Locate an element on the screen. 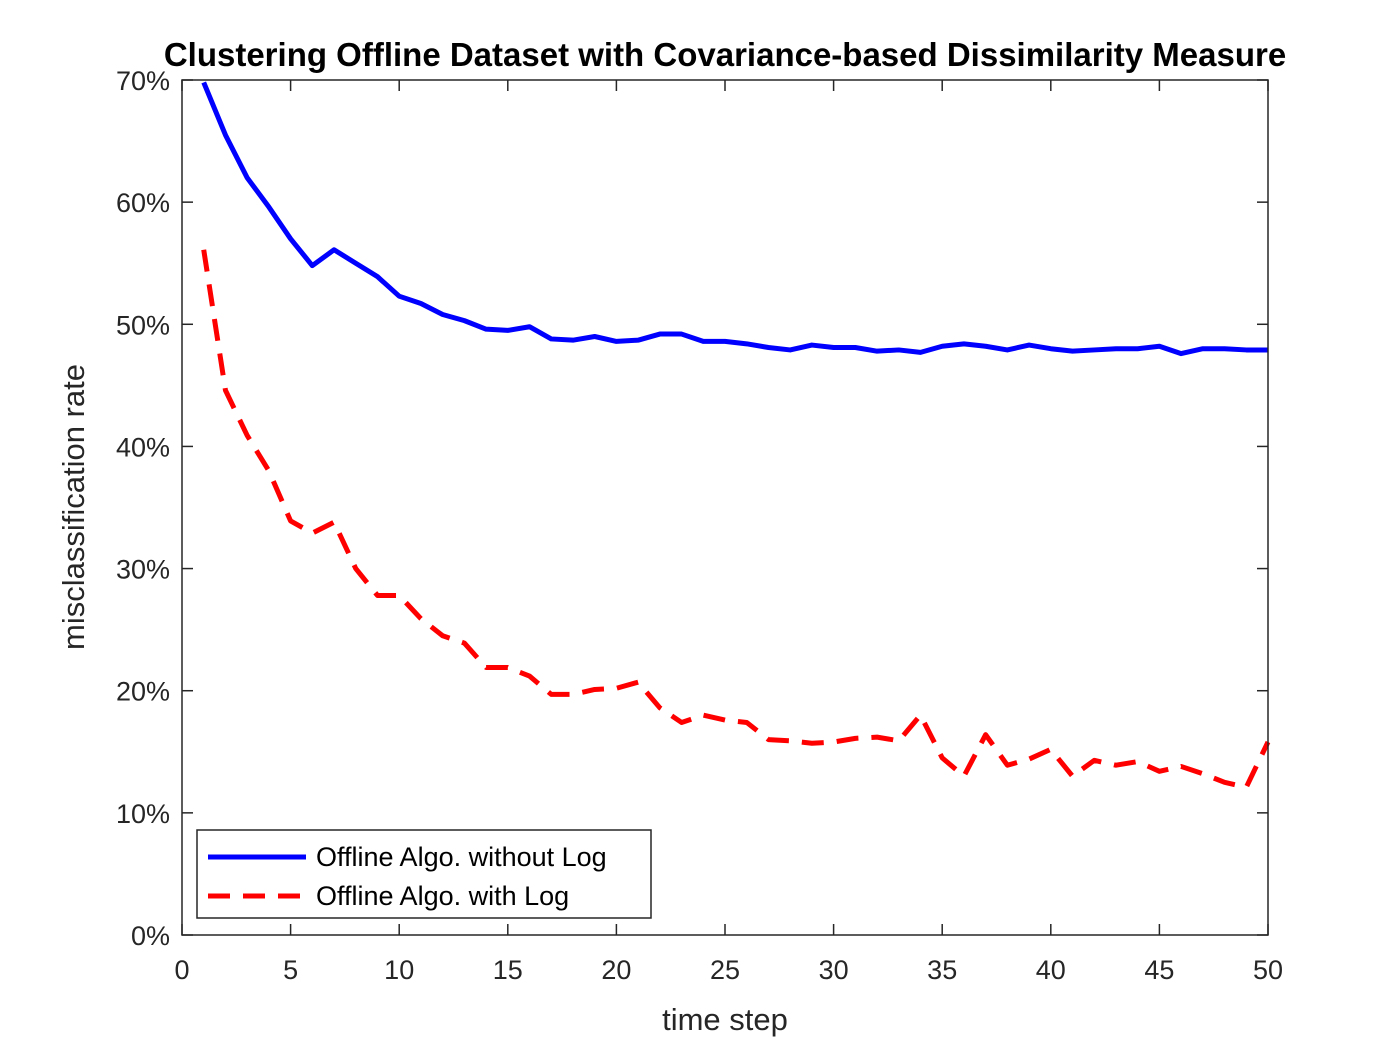  x-tick-label: 10 is located at coordinates (399, 970).